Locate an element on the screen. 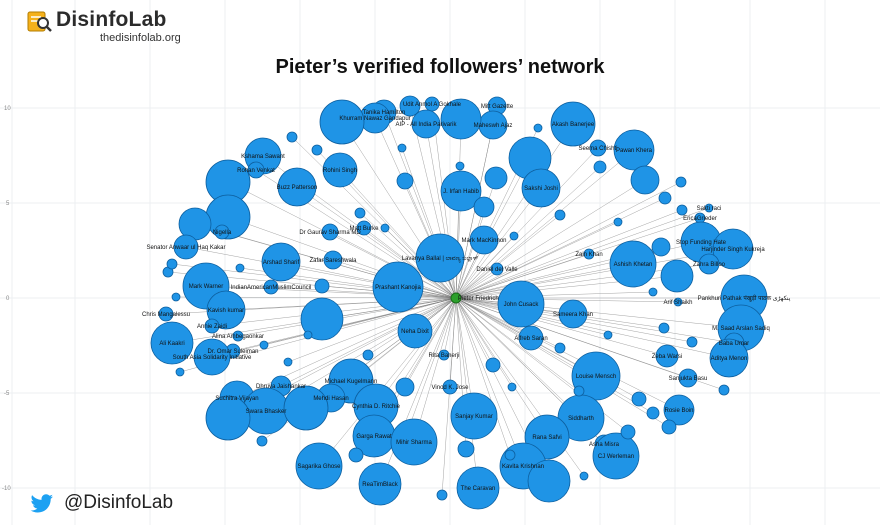  node-label: IndianAmericanMuslimCouncil is located at coordinates (271, 288).